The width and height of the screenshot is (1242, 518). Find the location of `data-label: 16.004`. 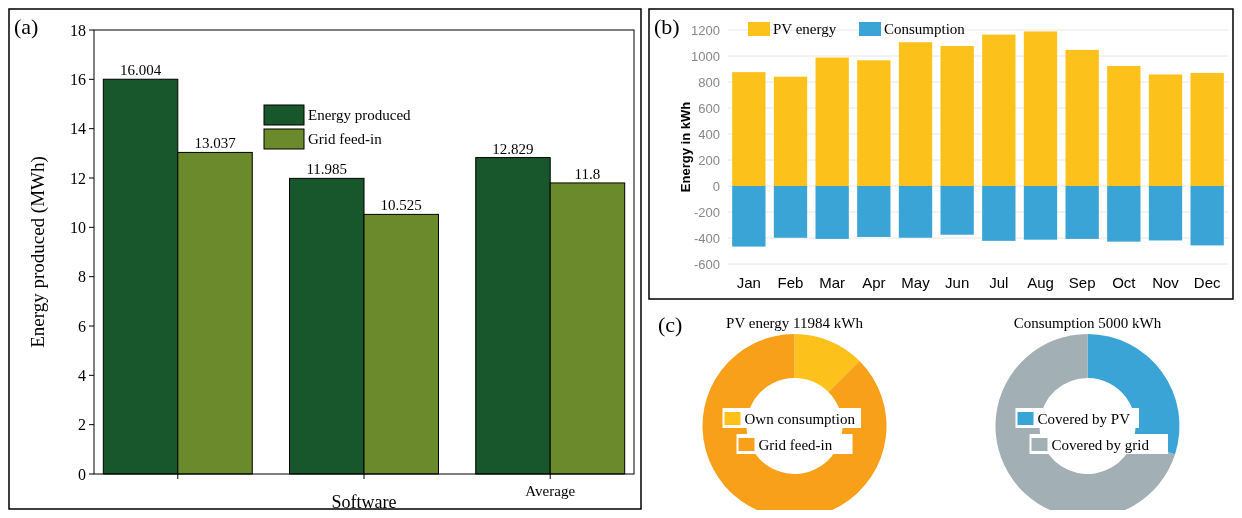

data-label: 16.004 is located at coordinates (140, 70).